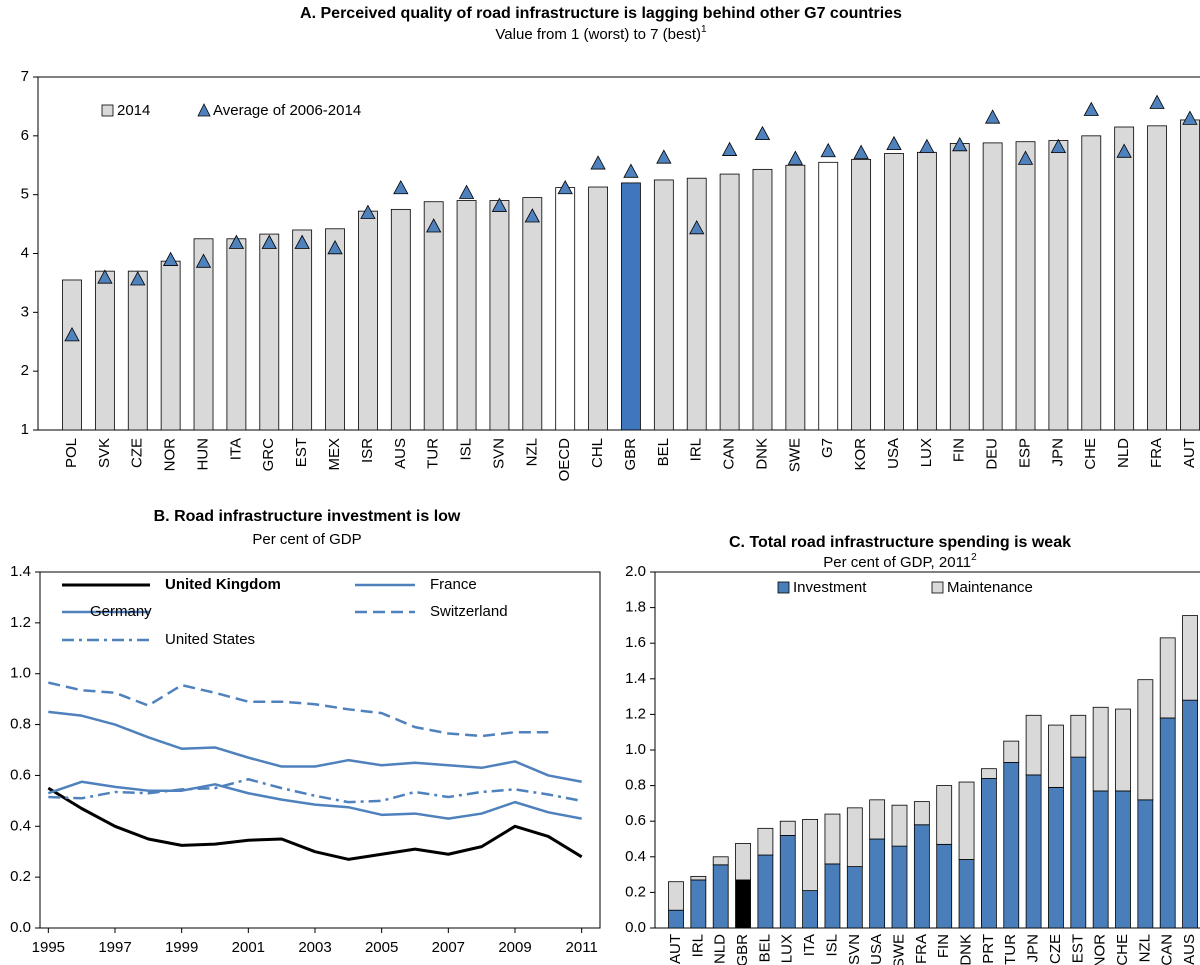  What do you see at coordinates (635, 642) in the screenshot?
I see `y-tick-label: 1.6` at bounding box center [635, 642].